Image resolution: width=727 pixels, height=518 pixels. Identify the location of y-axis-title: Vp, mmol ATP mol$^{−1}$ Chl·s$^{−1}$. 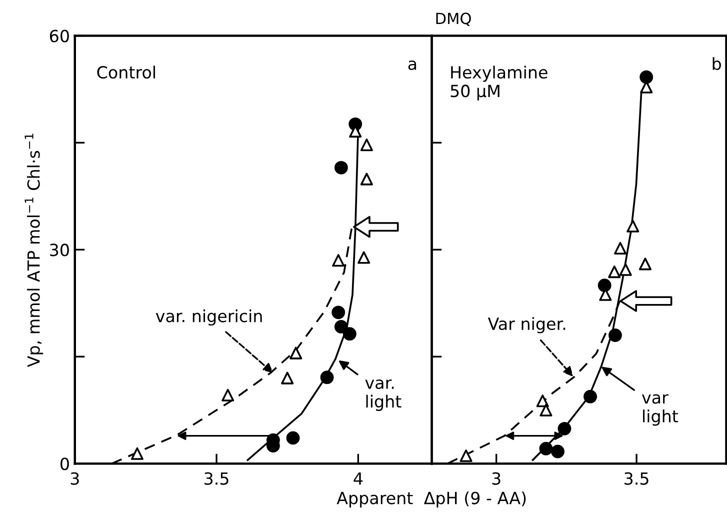
(34, 251).